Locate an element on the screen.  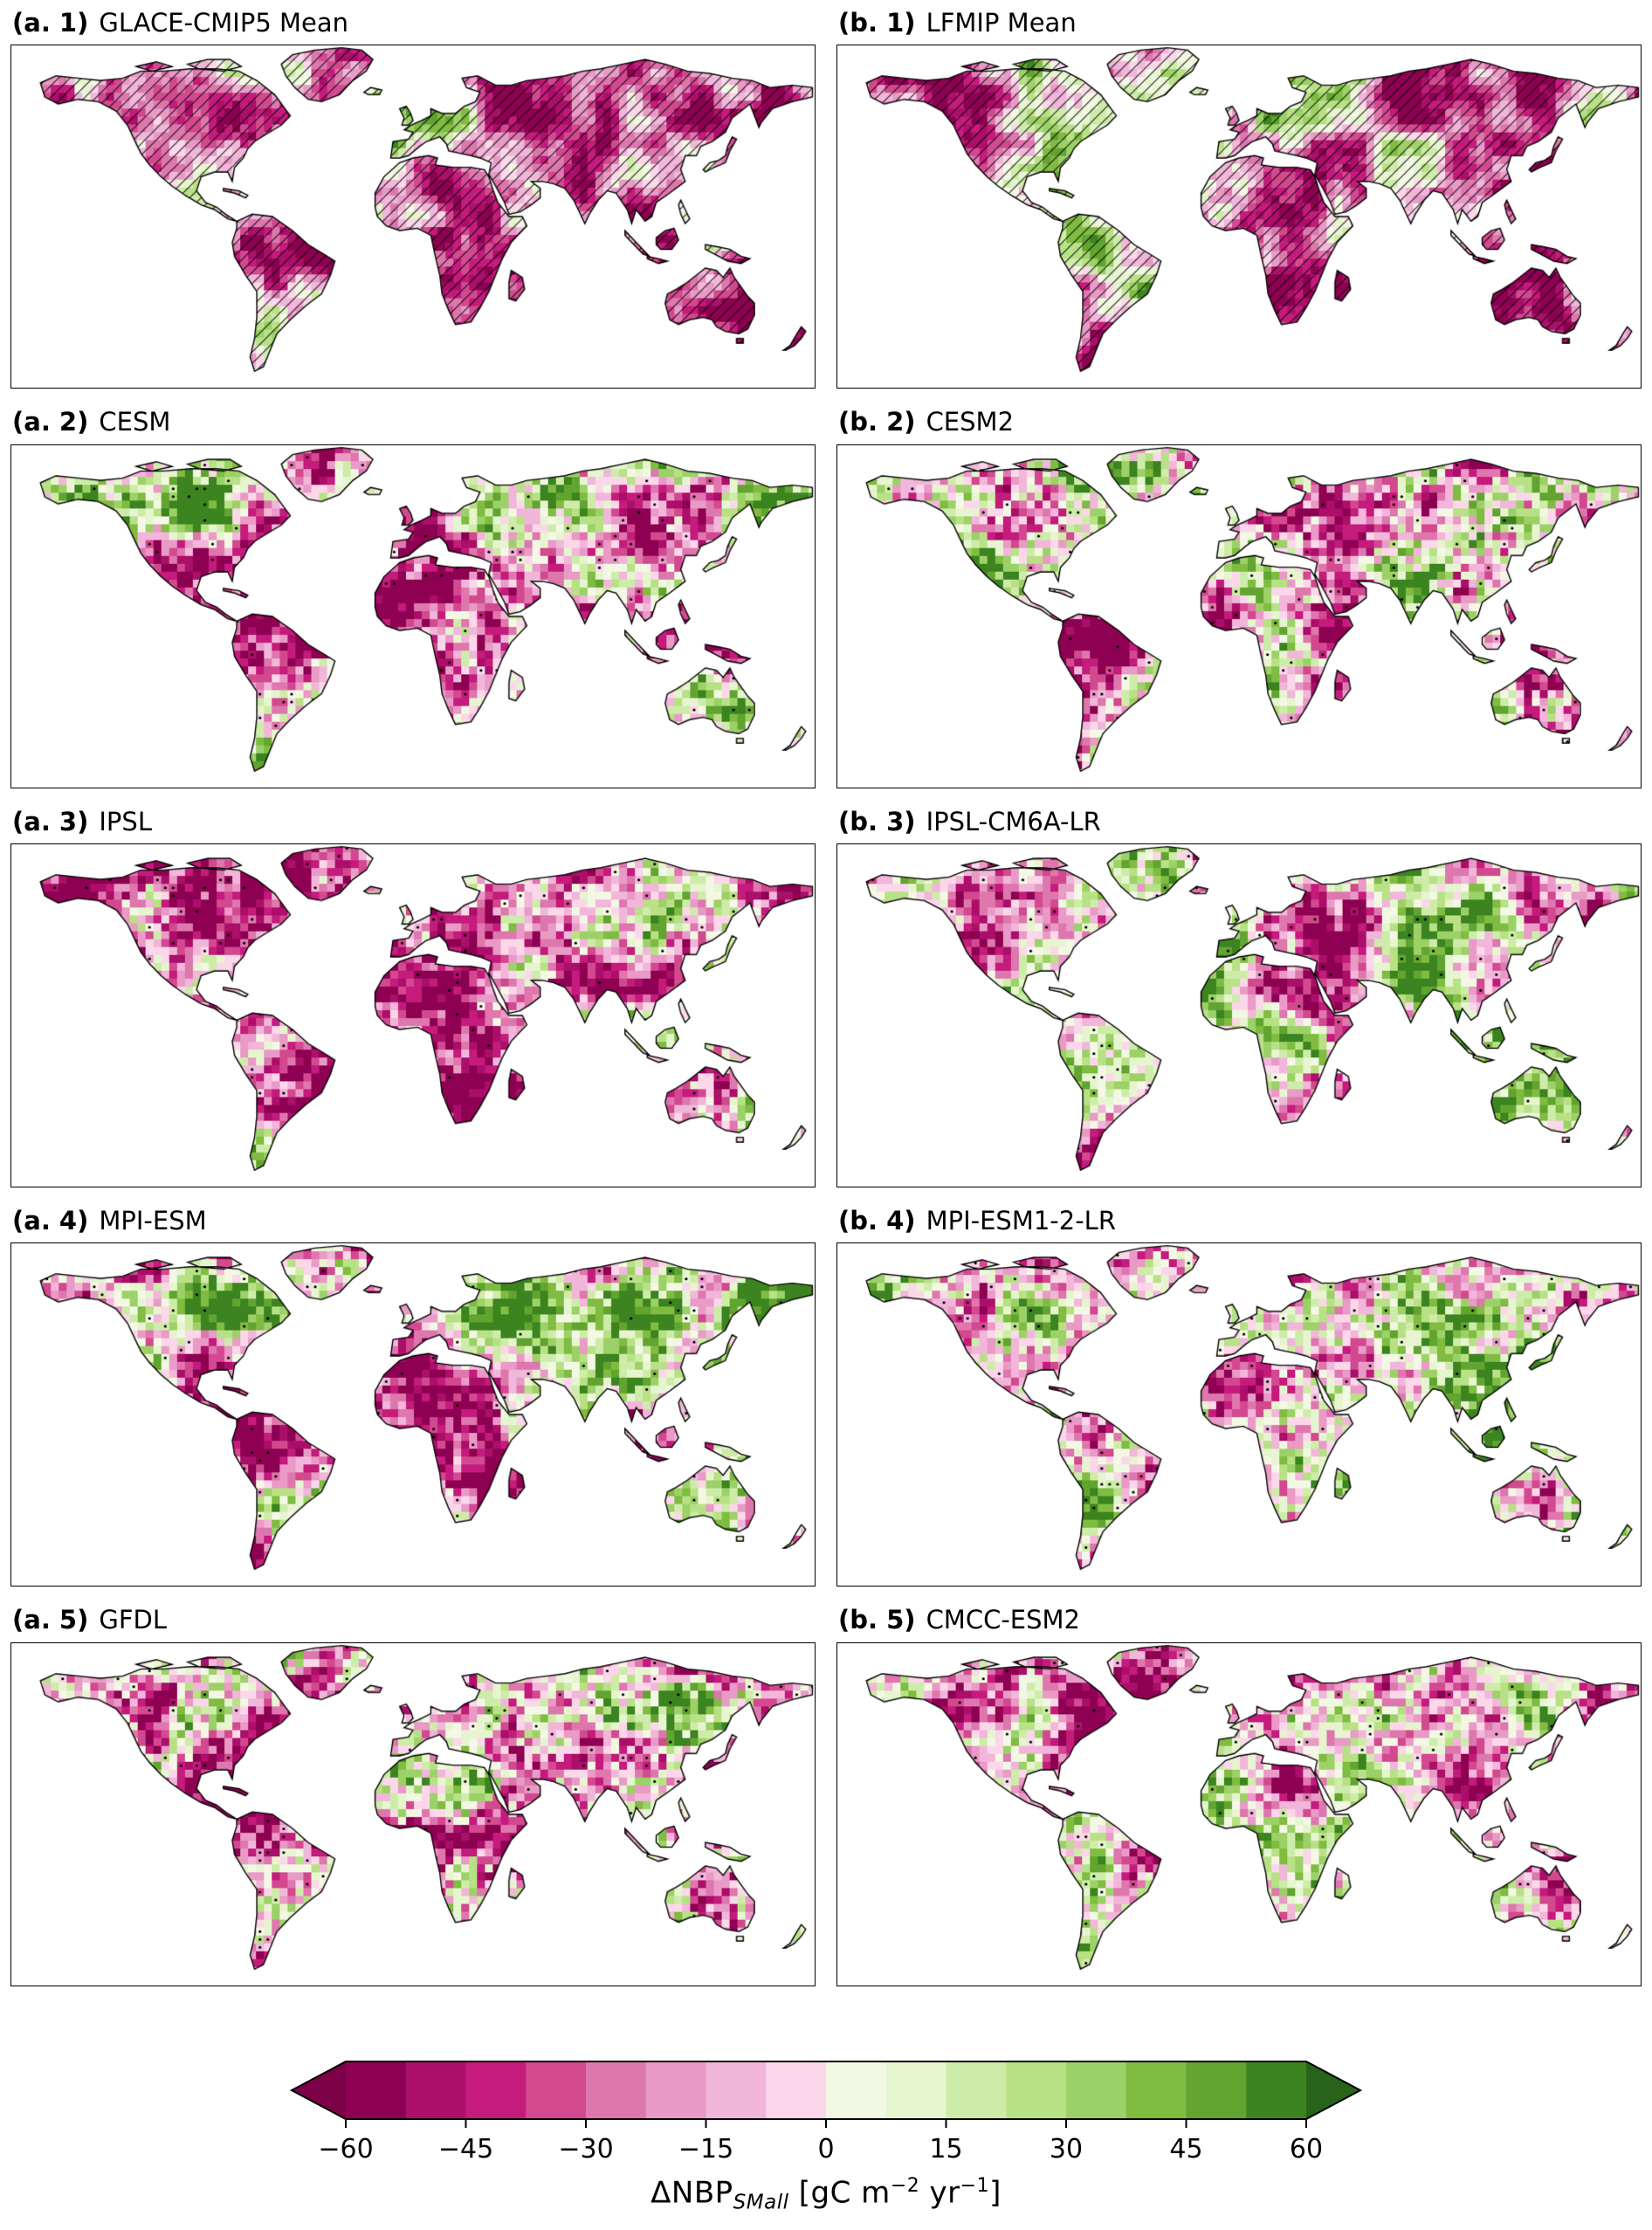
panel-title: (a. 2) CESM is located at coordinates (414, 422).